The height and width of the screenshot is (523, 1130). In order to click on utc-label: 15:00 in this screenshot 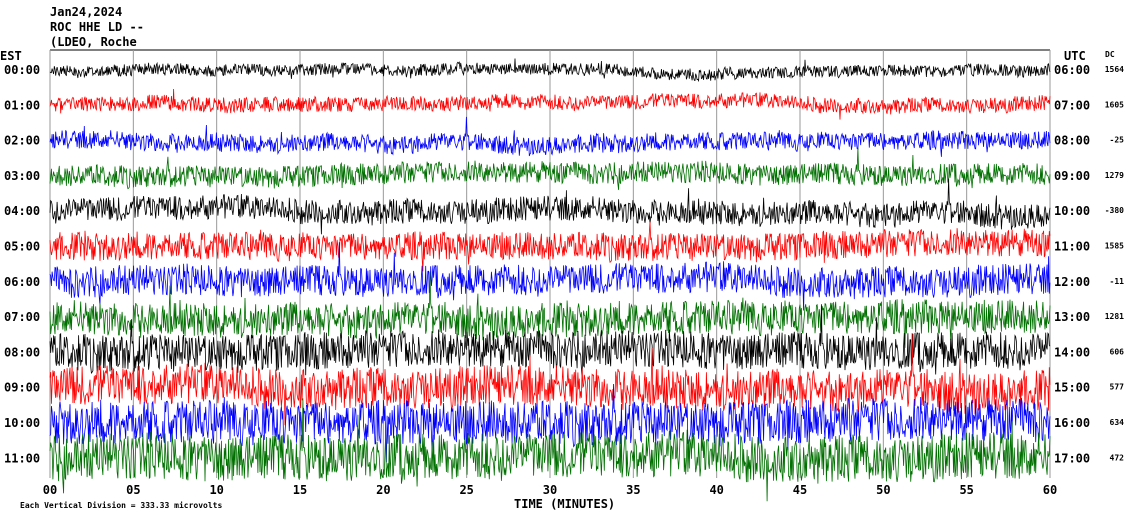, I will do `click(1072, 388)`.